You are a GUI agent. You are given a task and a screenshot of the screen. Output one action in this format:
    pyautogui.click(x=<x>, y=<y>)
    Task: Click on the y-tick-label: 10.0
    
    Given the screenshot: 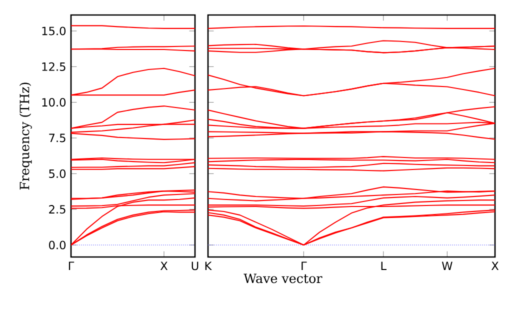 What is the action you would take?
    pyautogui.click(x=54, y=102)
    